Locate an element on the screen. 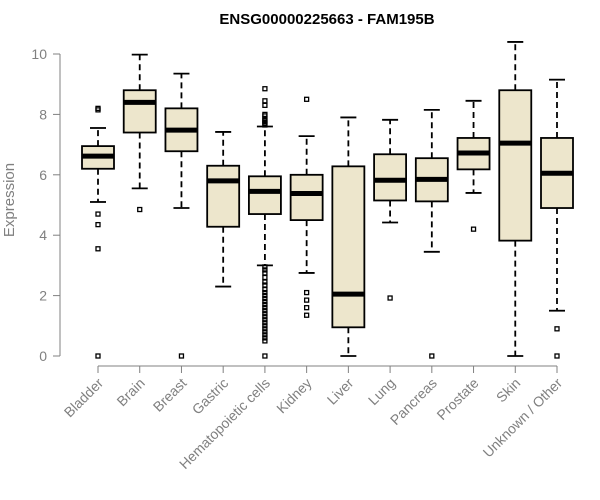  x-tick-label: Prostate is located at coordinates (457, 399).